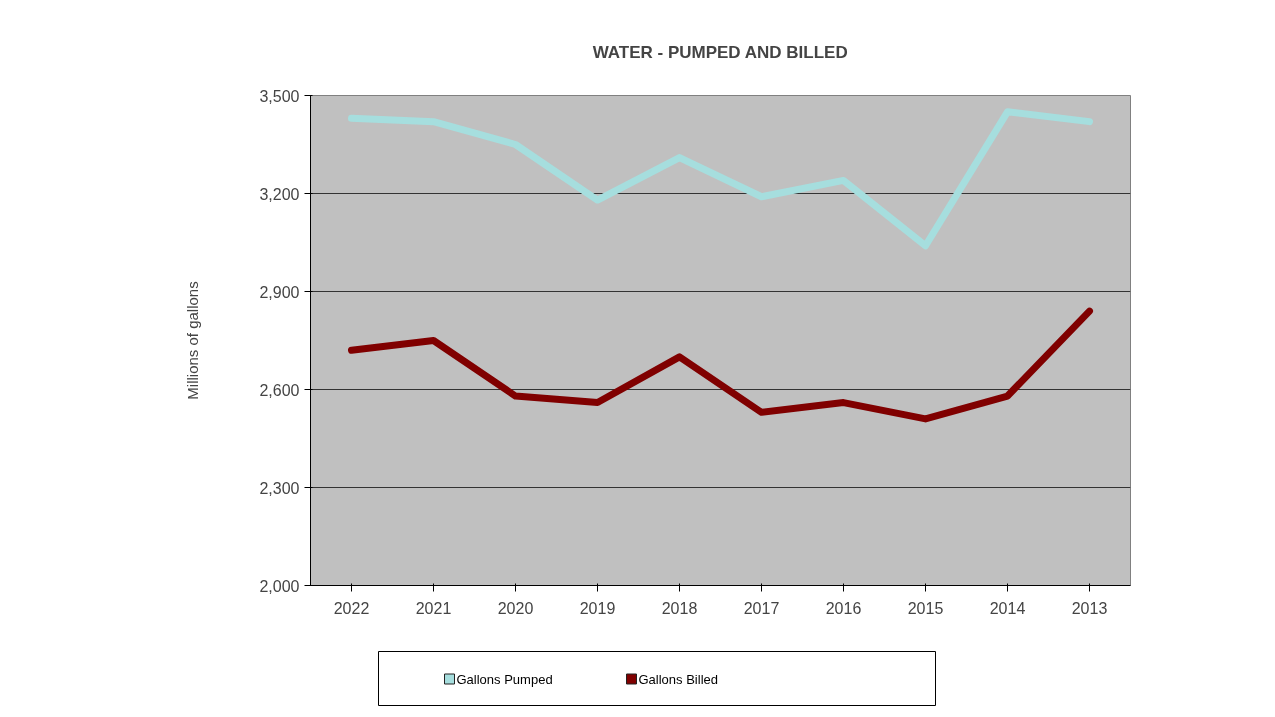  What do you see at coordinates (678, 679) in the screenshot?
I see `legend-label: Gallons Billed` at bounding box center [678, 679].